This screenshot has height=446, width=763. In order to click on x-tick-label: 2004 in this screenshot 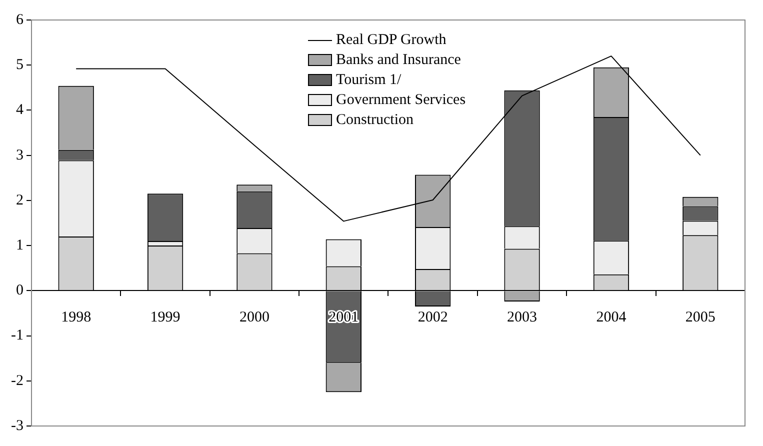, I will do `click(611, 318)`.